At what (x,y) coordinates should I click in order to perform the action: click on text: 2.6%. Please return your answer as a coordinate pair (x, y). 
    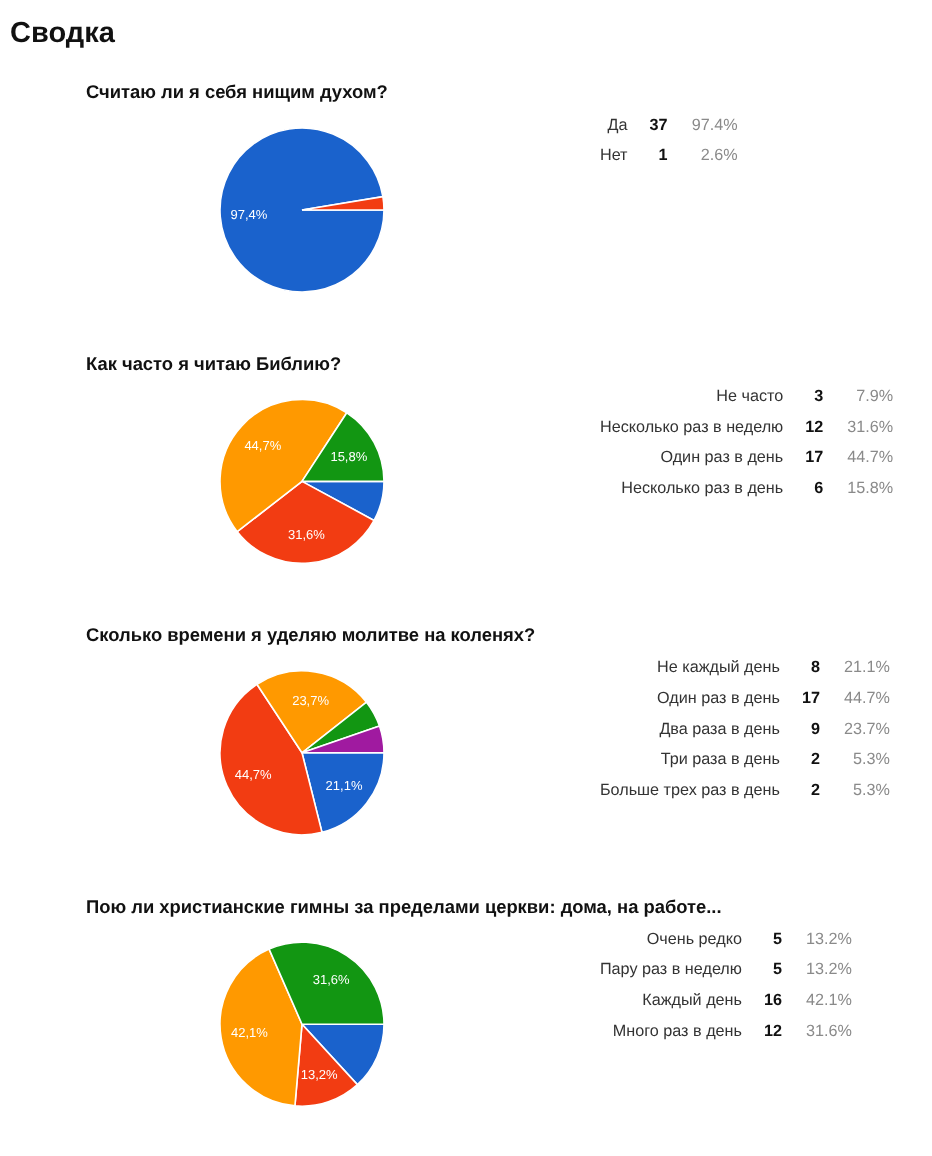
    Looking at the image, I should click on (719, 155).